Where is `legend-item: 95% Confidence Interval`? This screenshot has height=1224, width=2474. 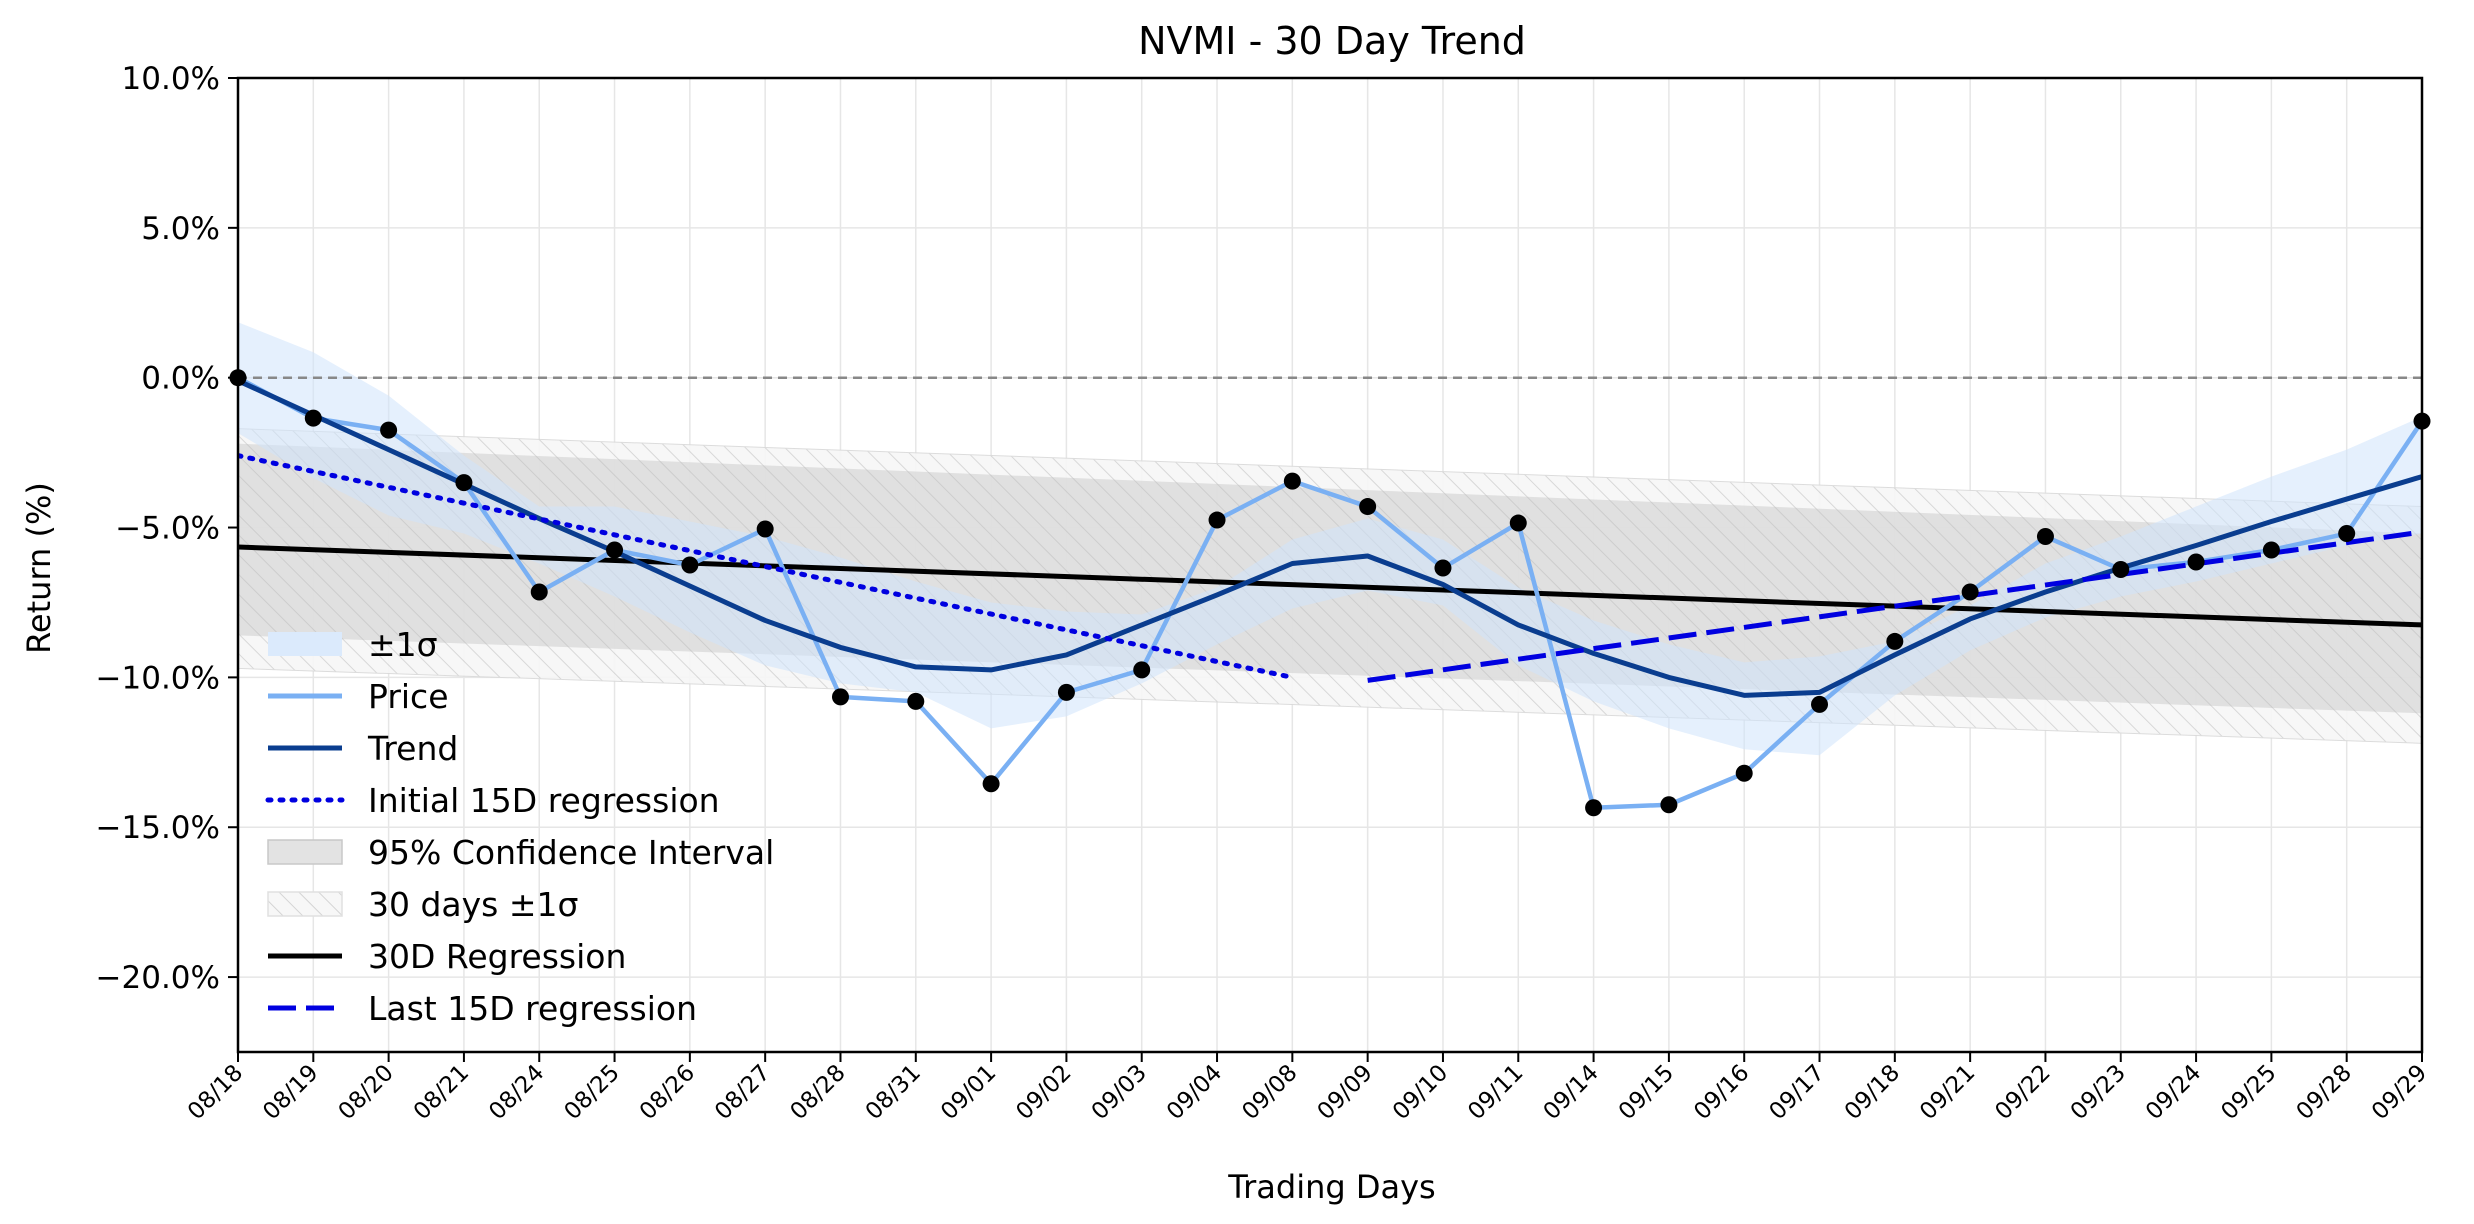 legend-item: 95% Confidence Interval is located at coordinates (520, 852).